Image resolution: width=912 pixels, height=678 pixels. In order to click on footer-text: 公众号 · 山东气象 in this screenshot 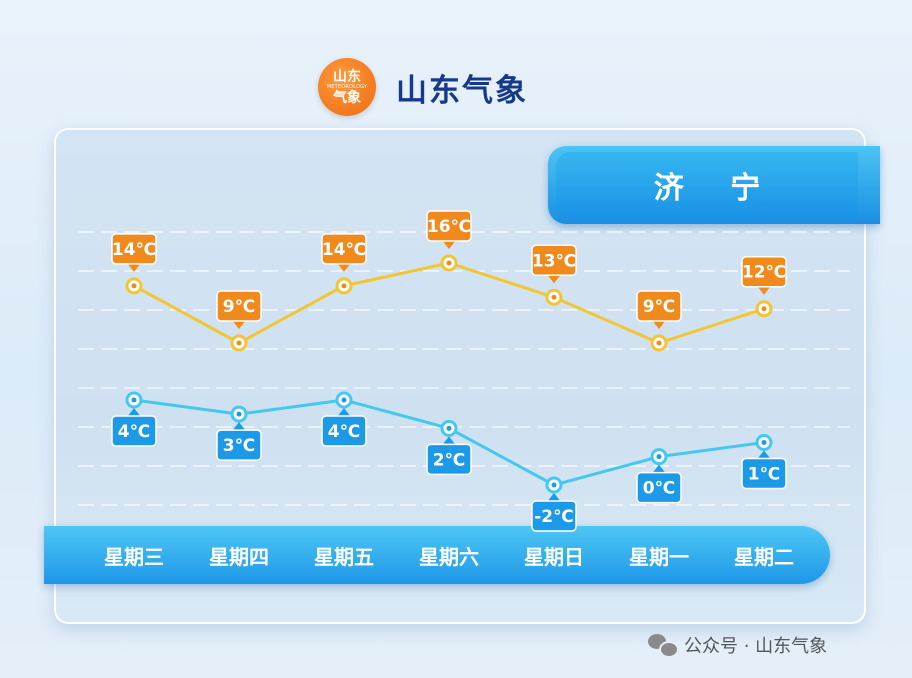, I will do `click(756, 646)`.